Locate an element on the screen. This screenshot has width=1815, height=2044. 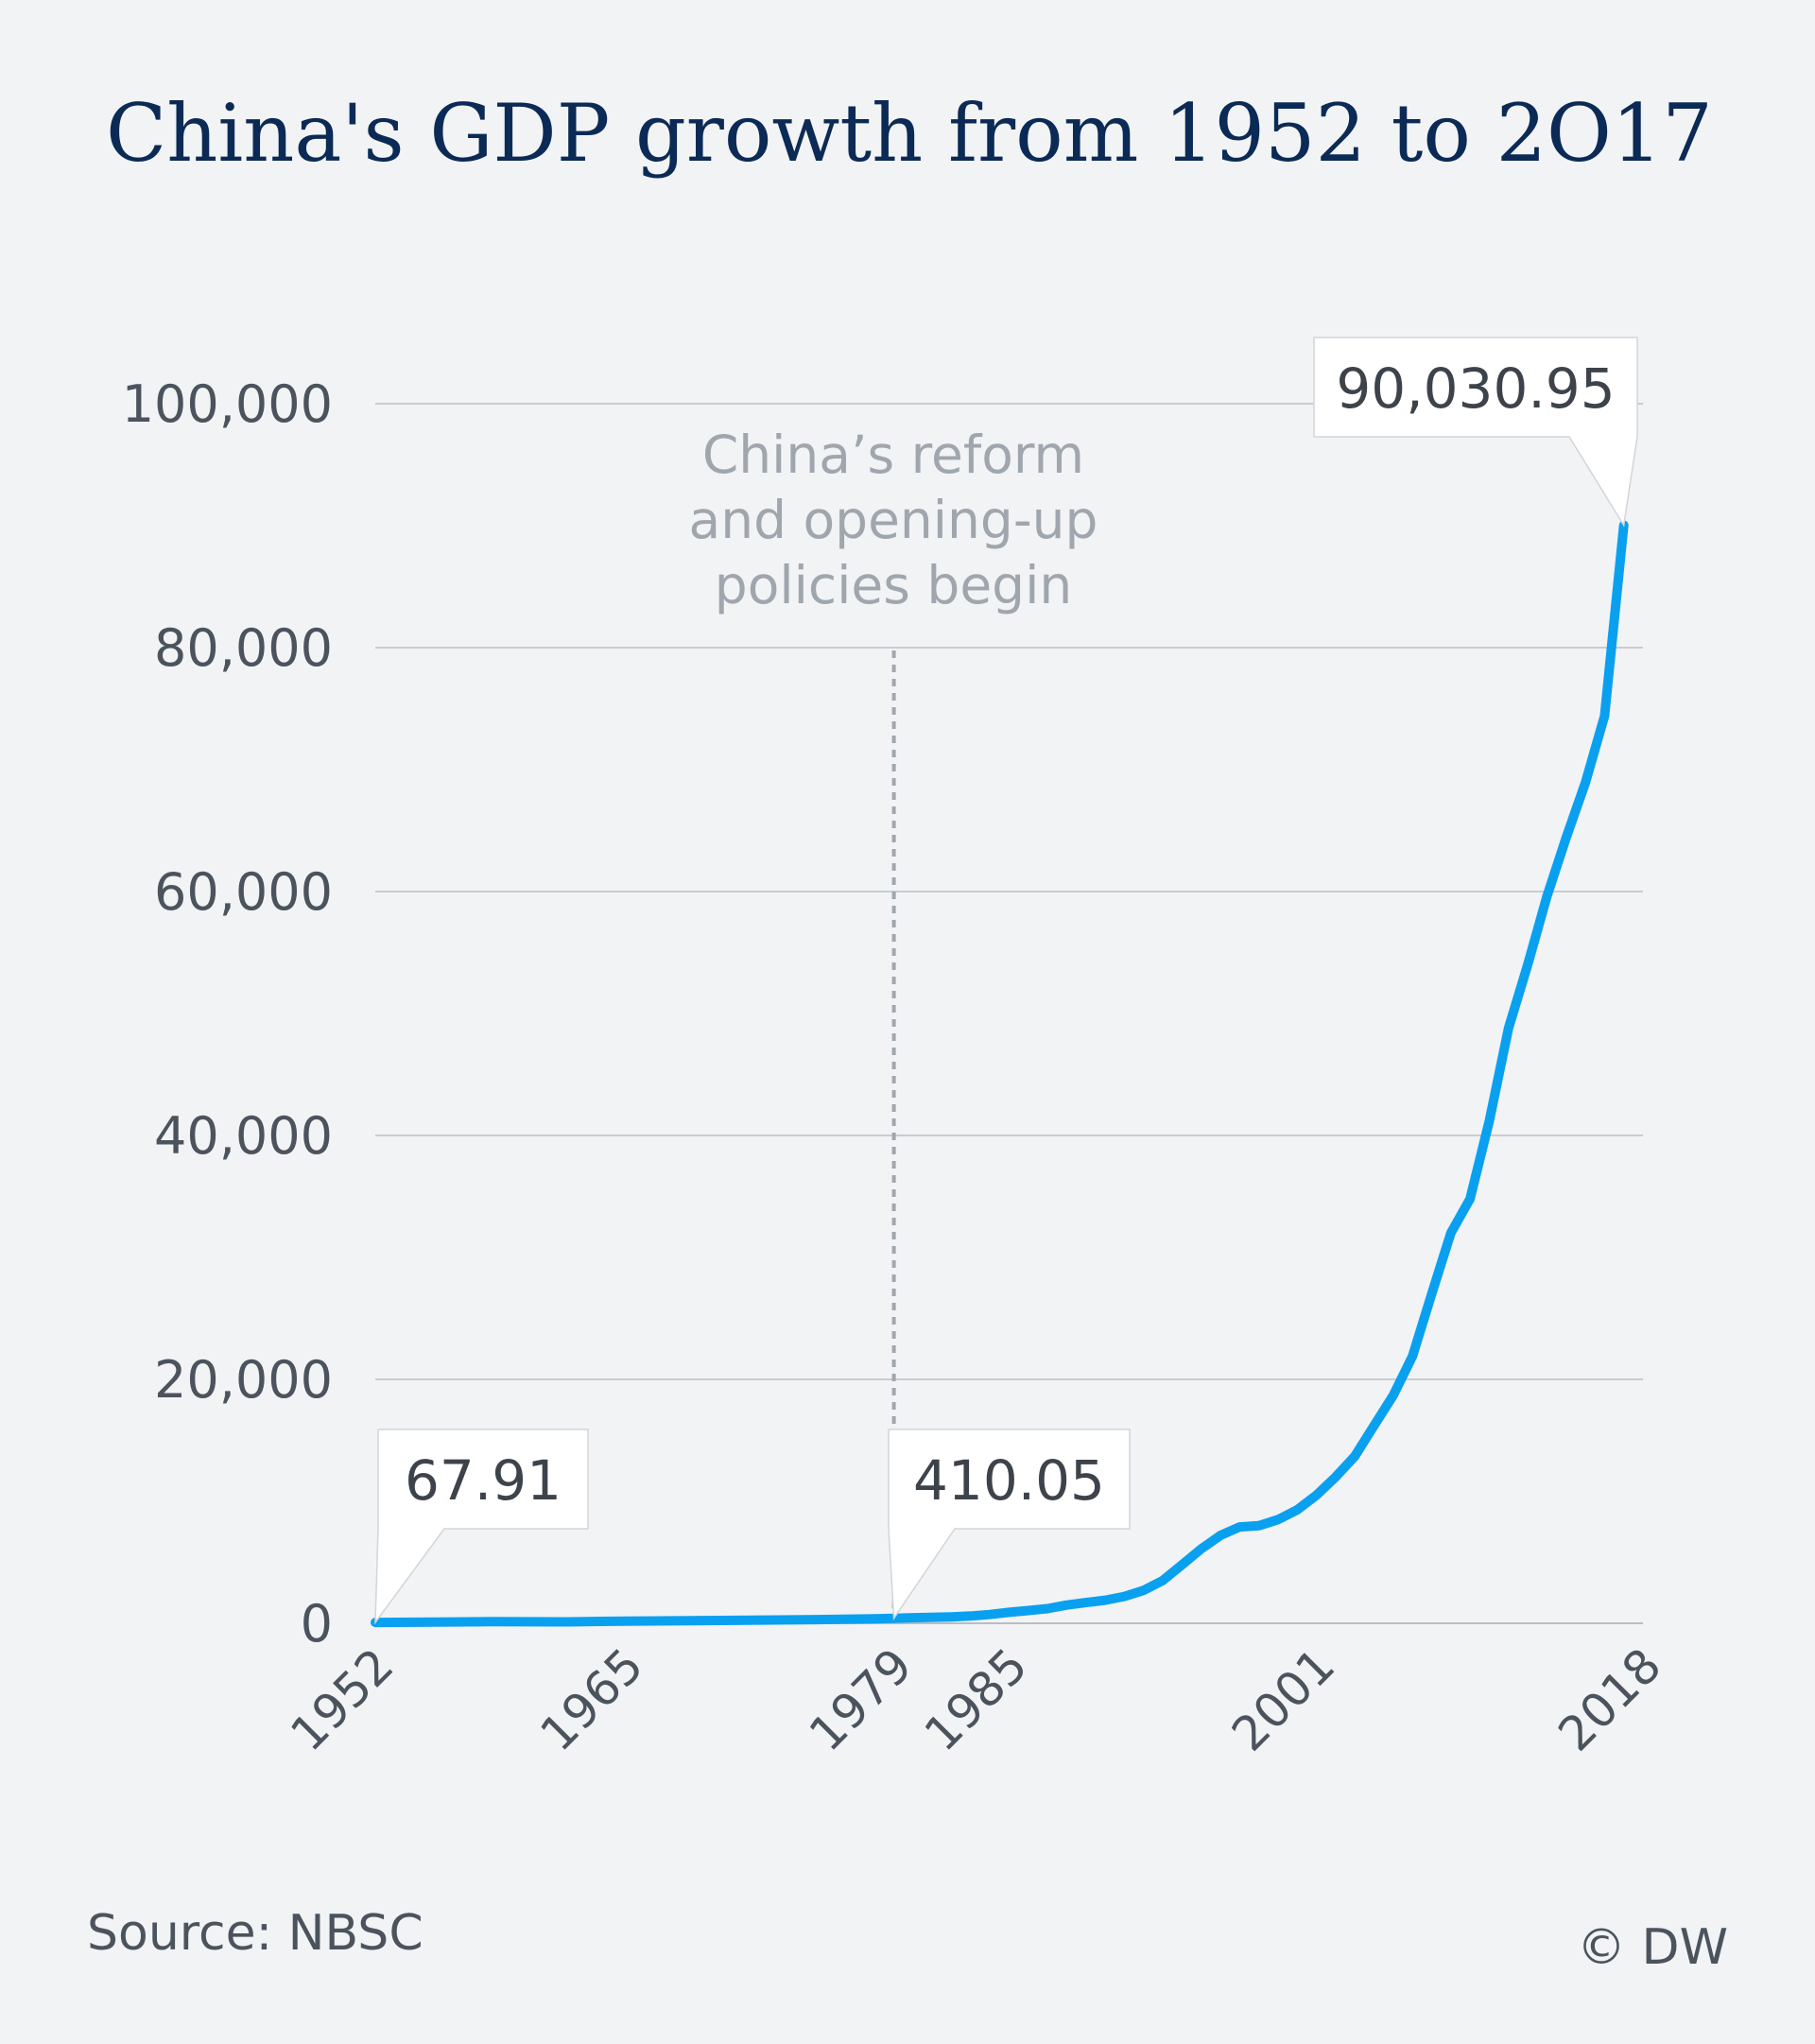
callout-label: 90,030.95 is located at coordinates (1475, 388).